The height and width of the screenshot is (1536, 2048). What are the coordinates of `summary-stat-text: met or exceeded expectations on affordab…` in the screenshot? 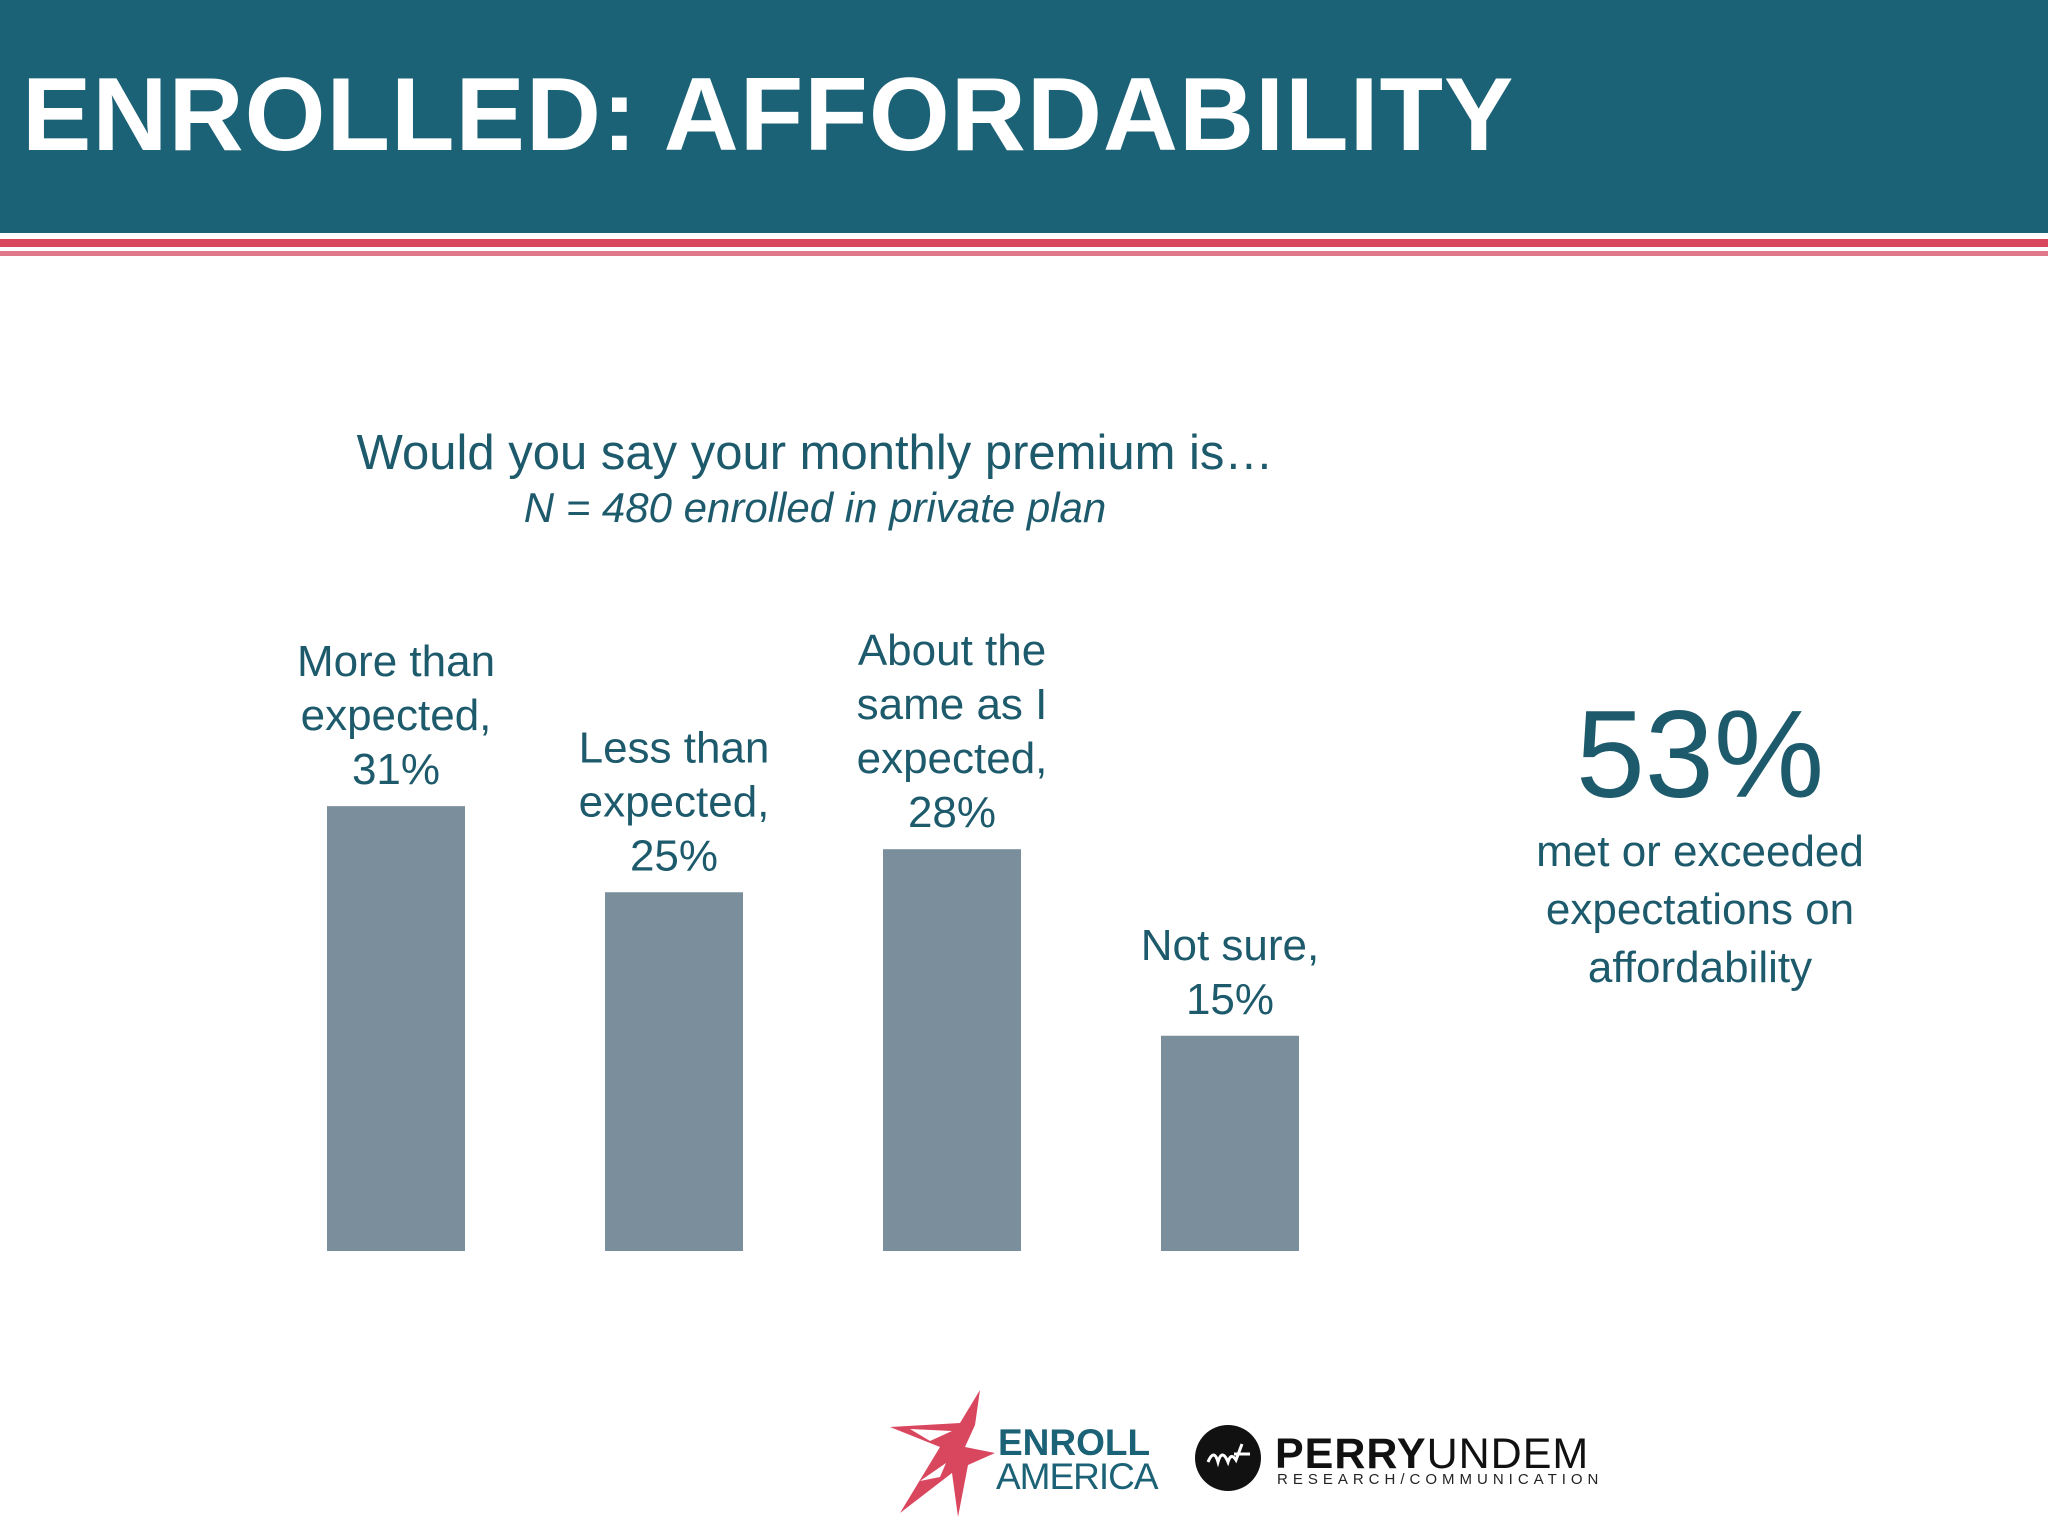 It's located at (1700, 910).